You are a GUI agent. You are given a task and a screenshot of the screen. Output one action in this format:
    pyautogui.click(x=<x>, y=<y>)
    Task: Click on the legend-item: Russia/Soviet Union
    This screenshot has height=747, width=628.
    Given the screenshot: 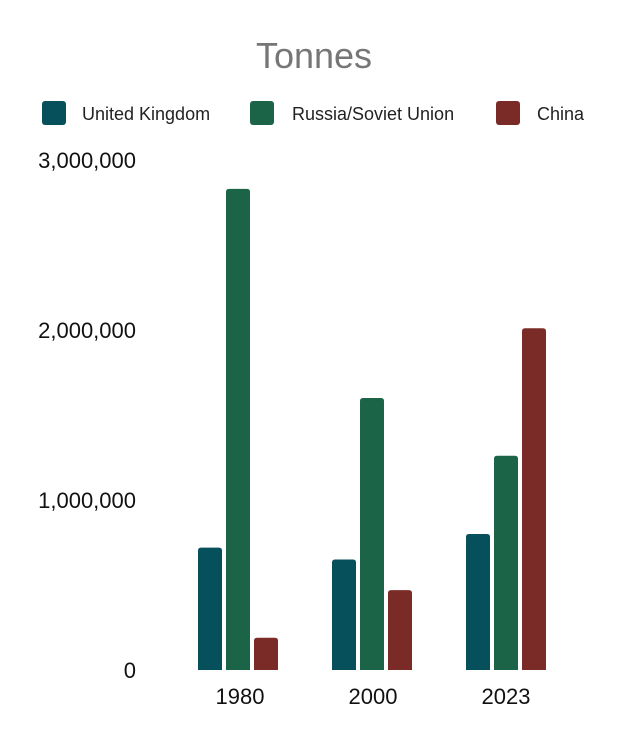 What is the action you would take?
    pyautogui.click(x=352, y=113)
    